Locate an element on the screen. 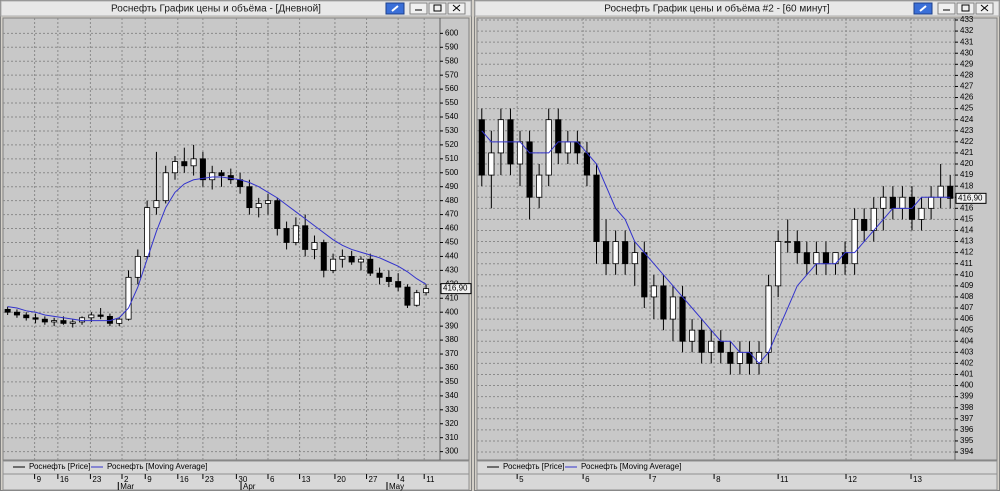 The height and width of the screenshot is (491, 1000). month-label: May is located at coordinates (396, 486).